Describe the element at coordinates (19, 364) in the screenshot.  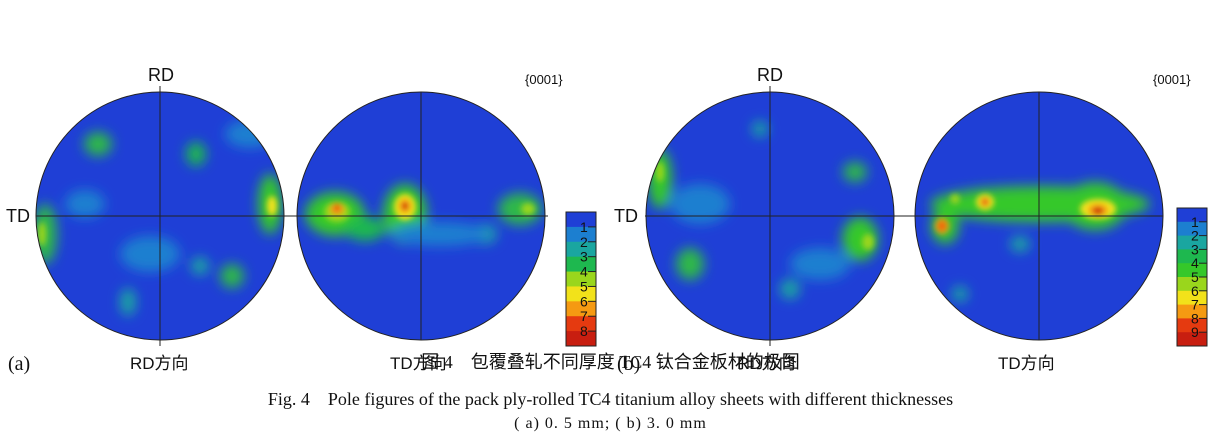
I see `panel-label-a: (a)` at that location.